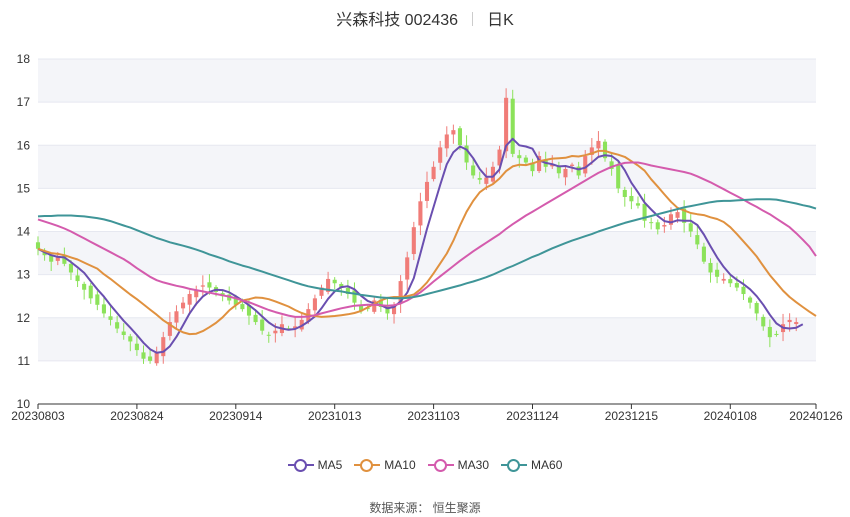 Image resolution: width=850 pixels, height=517 pixels. I want to click on x-tick-label: 20230803, so click(38, 416).